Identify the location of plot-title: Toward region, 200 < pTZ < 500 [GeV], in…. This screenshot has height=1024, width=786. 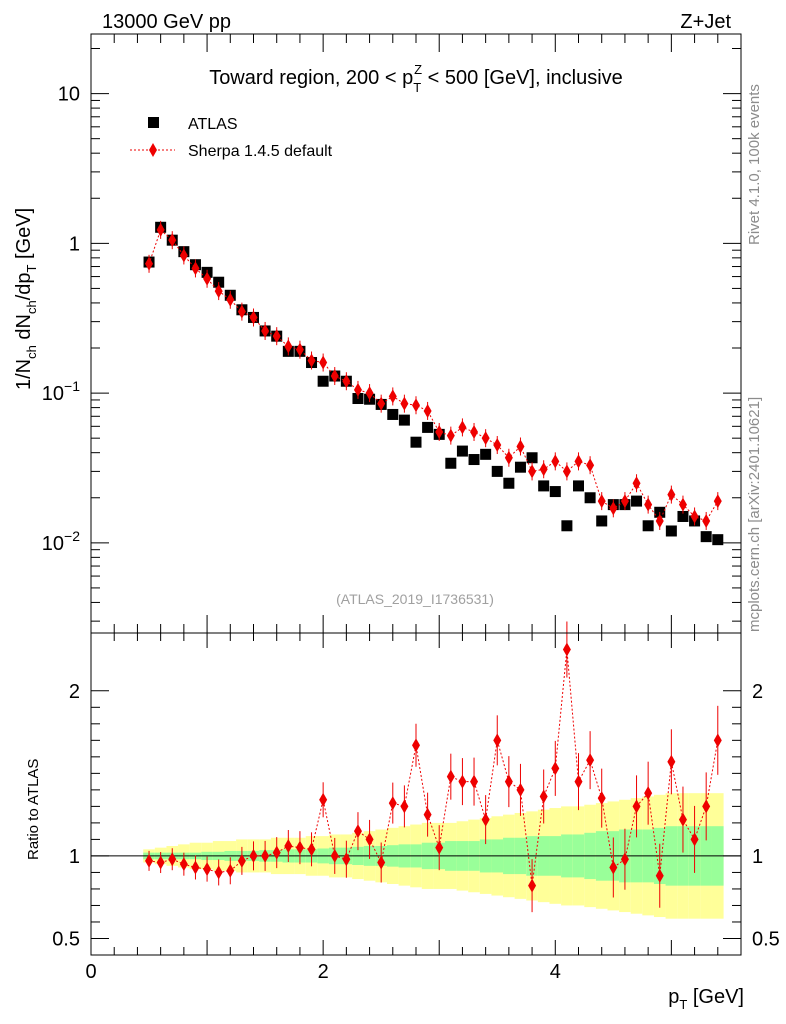
(416, 78).